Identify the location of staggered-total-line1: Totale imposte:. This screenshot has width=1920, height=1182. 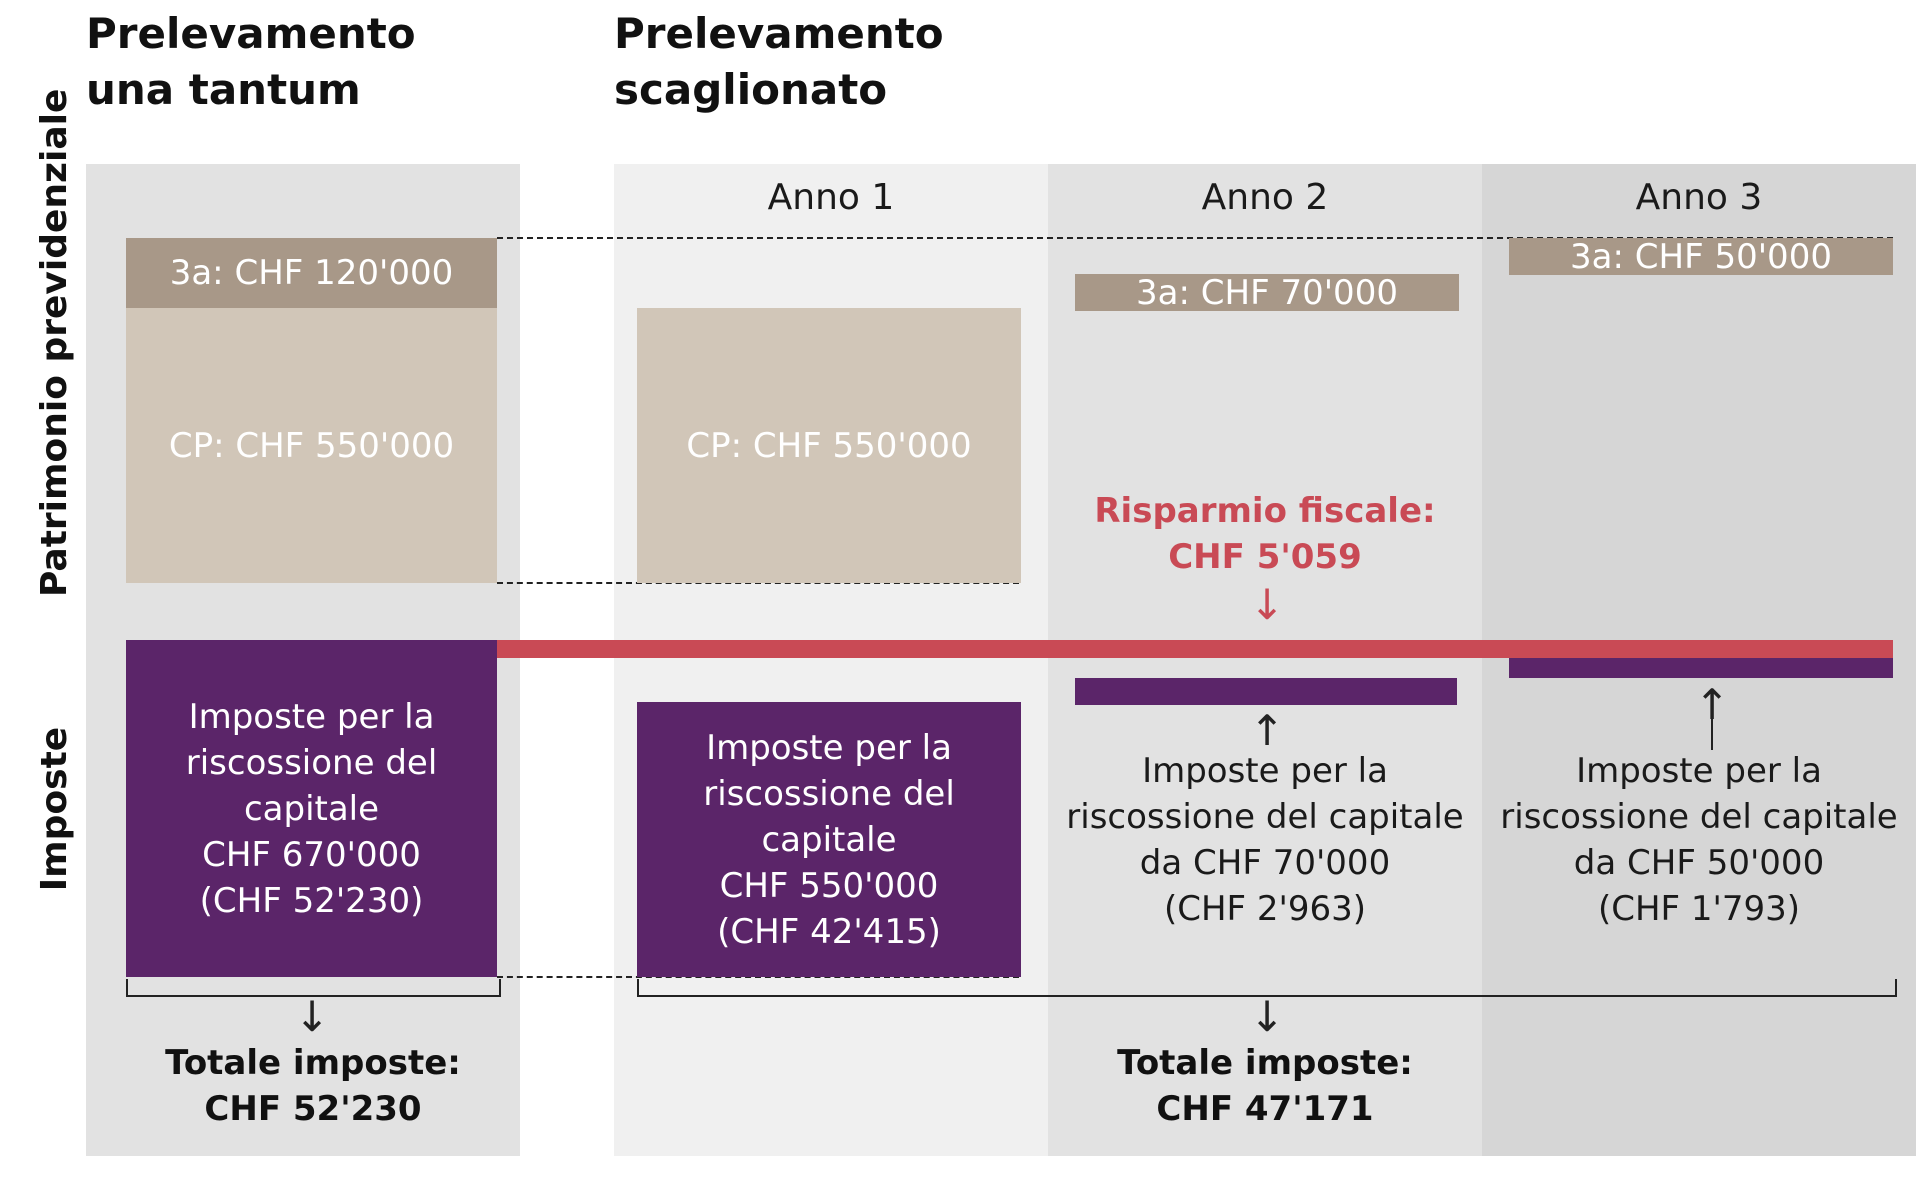
(1265, 1063).